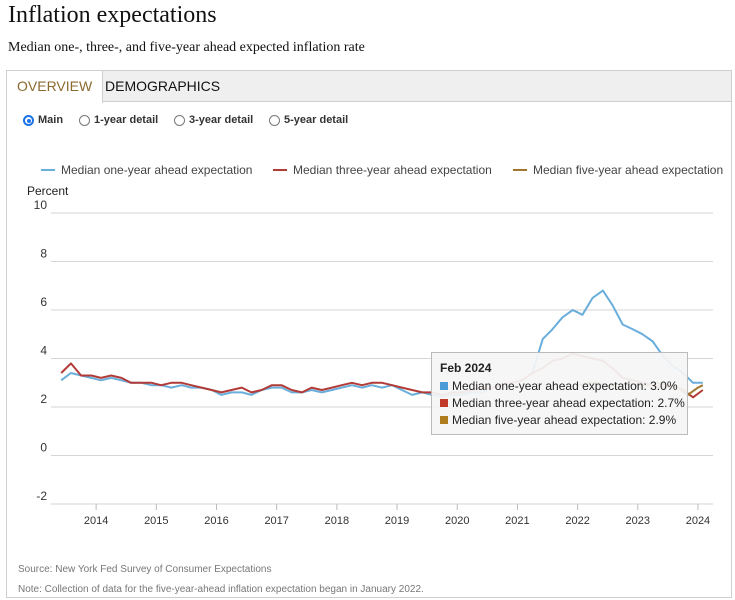 The width and height of the screenshot is (735, 600). I want to click on page-title: Inflation expectations, so click(112, 15).